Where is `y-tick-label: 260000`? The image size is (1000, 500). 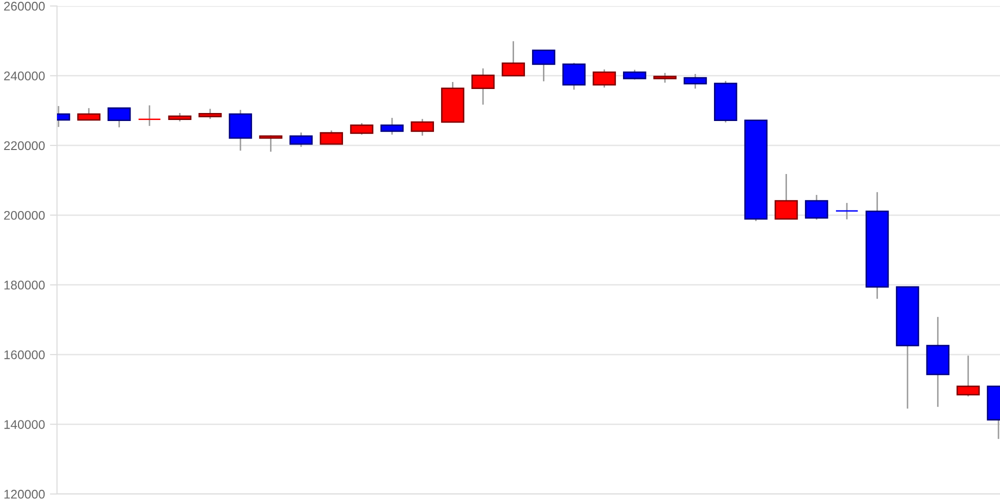
y-tick-label: 260000 is located at coordinates (24, 6).